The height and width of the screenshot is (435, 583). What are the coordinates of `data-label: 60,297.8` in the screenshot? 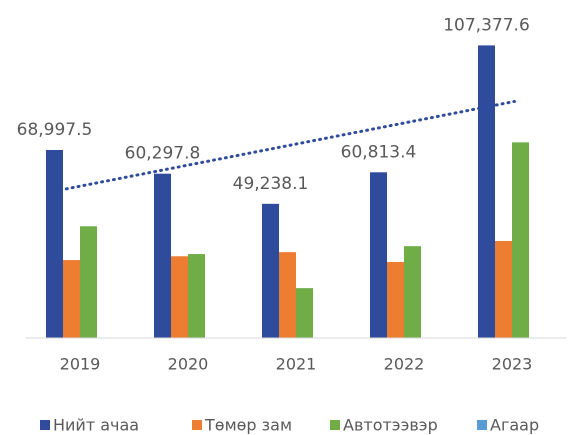 It's located at (163, 154).